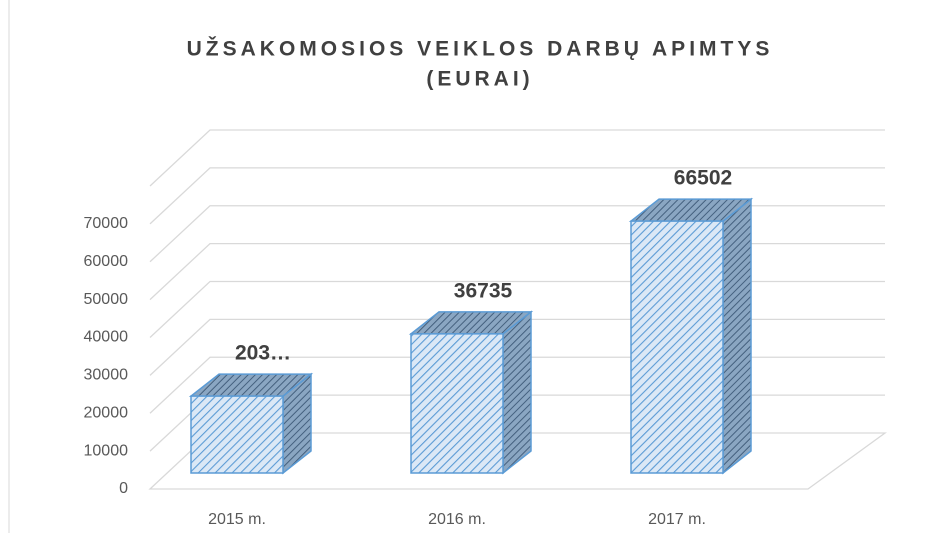  Describe the element at coordinates (106, 337) in the screenshot. I see `y-tick-label: 40000` at that location.